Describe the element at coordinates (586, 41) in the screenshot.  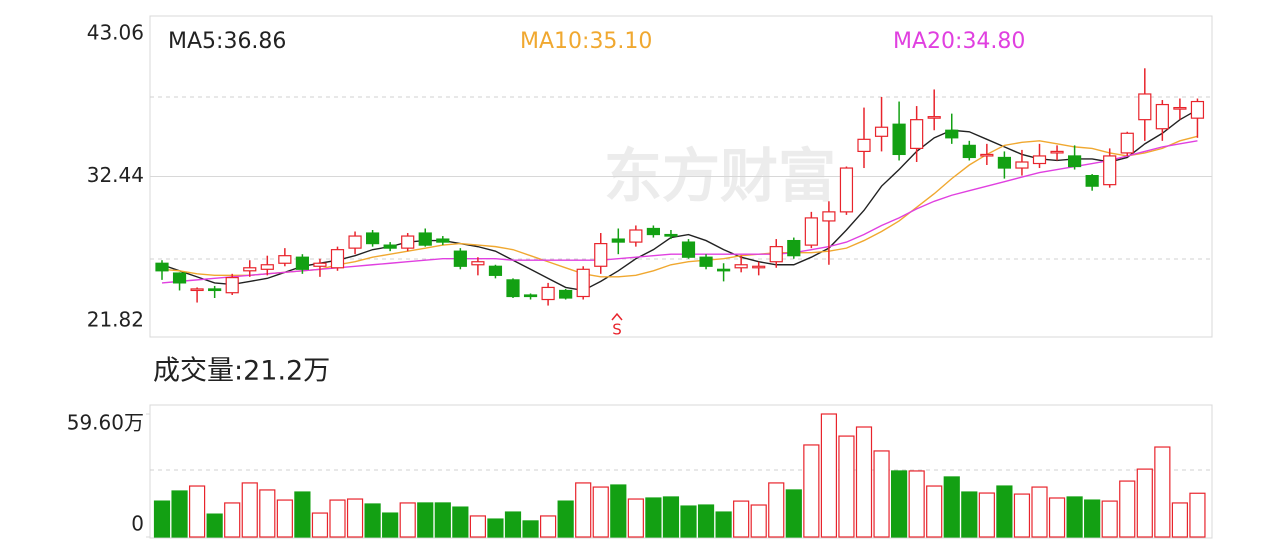
I see `legend-label: MA10:35.10` at that location.